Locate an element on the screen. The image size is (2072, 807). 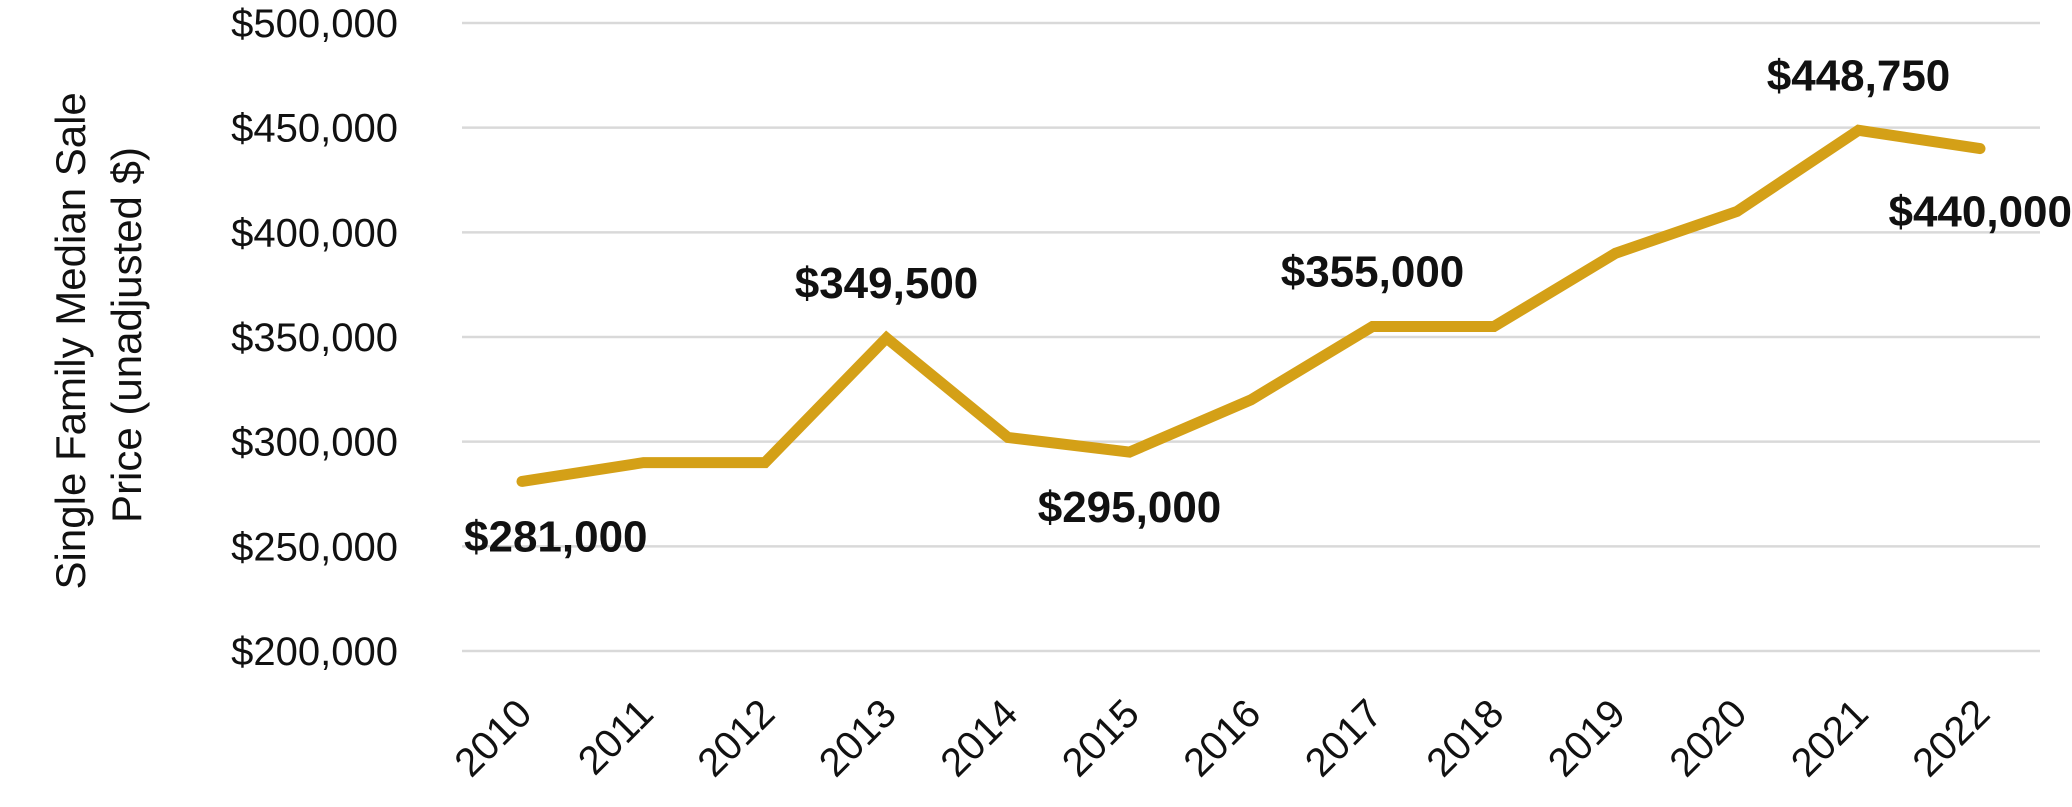
x-tick-label: 2015 is located at coordinates (1101, 738).